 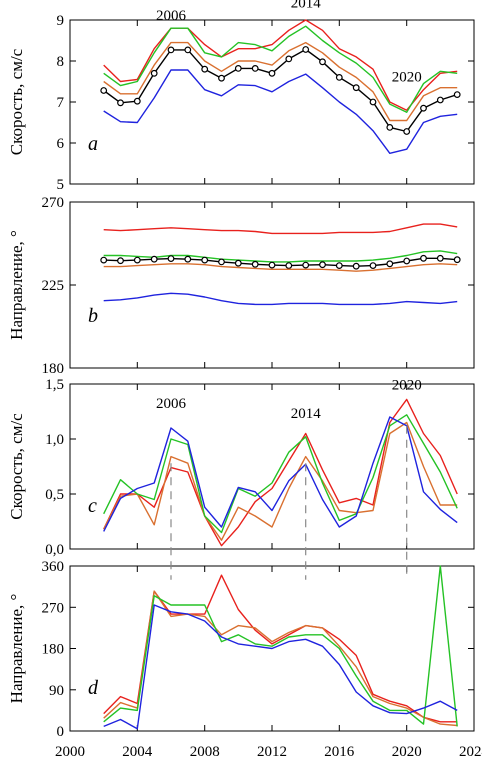 I want to click on x-tick-label: 2000, so click(x=70, y=752).